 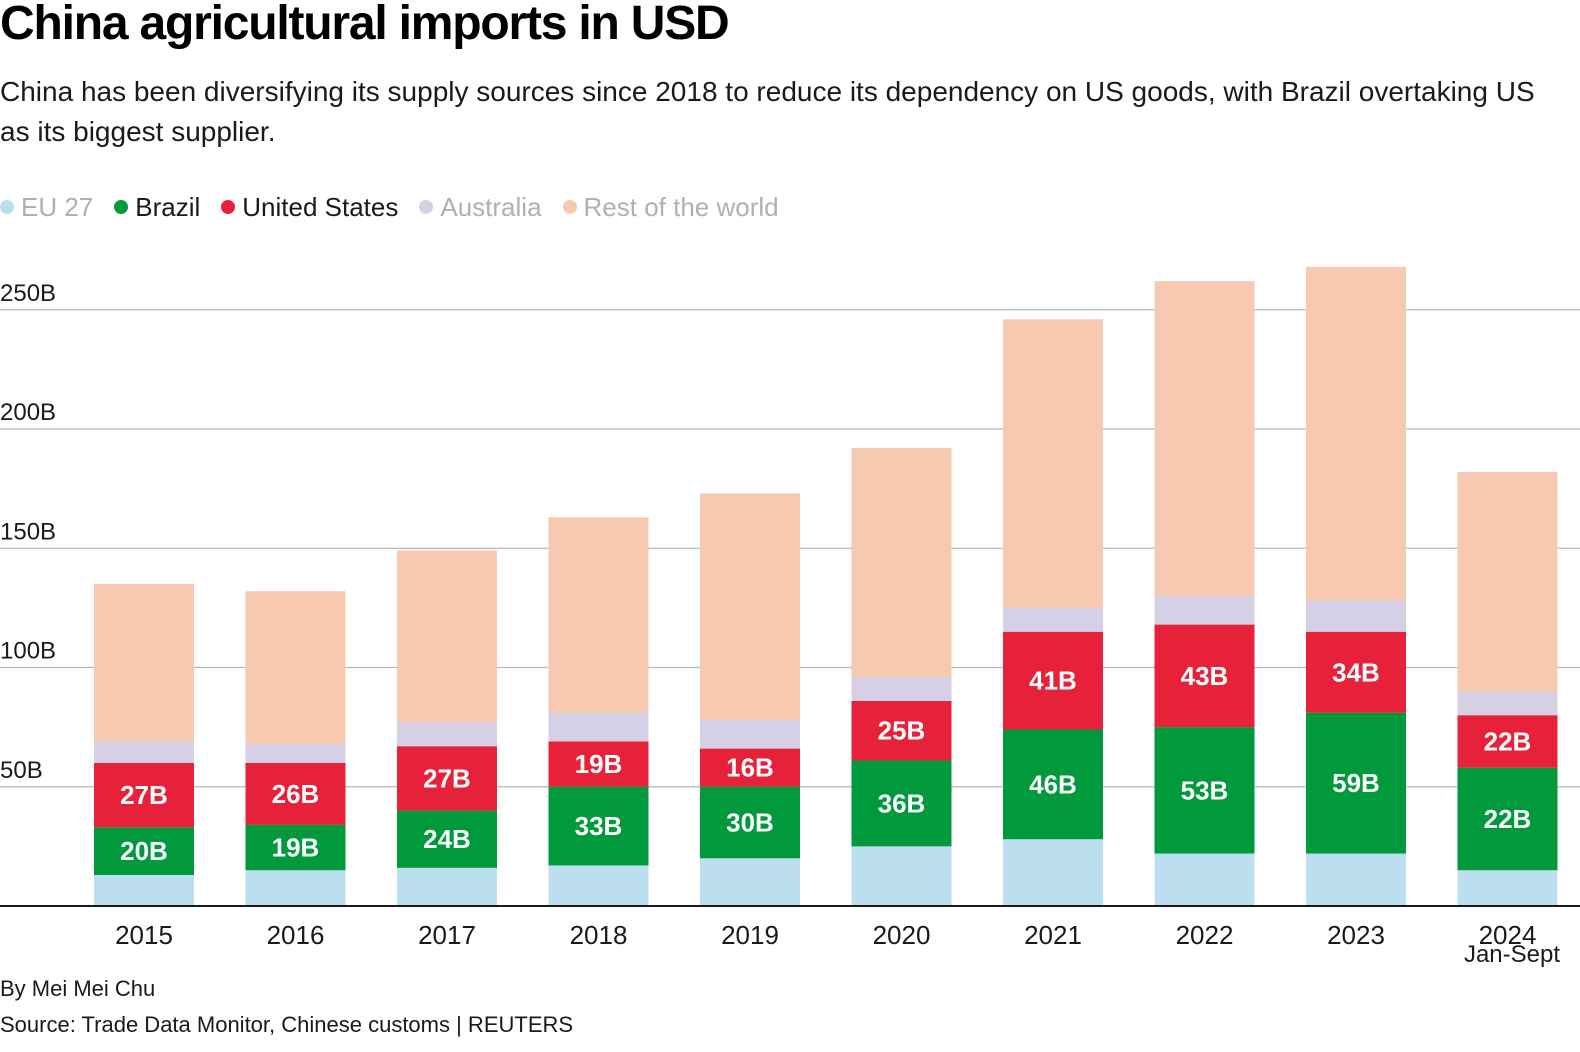 I want to click on legend-label: Brazil, so click(x=168, y=206).